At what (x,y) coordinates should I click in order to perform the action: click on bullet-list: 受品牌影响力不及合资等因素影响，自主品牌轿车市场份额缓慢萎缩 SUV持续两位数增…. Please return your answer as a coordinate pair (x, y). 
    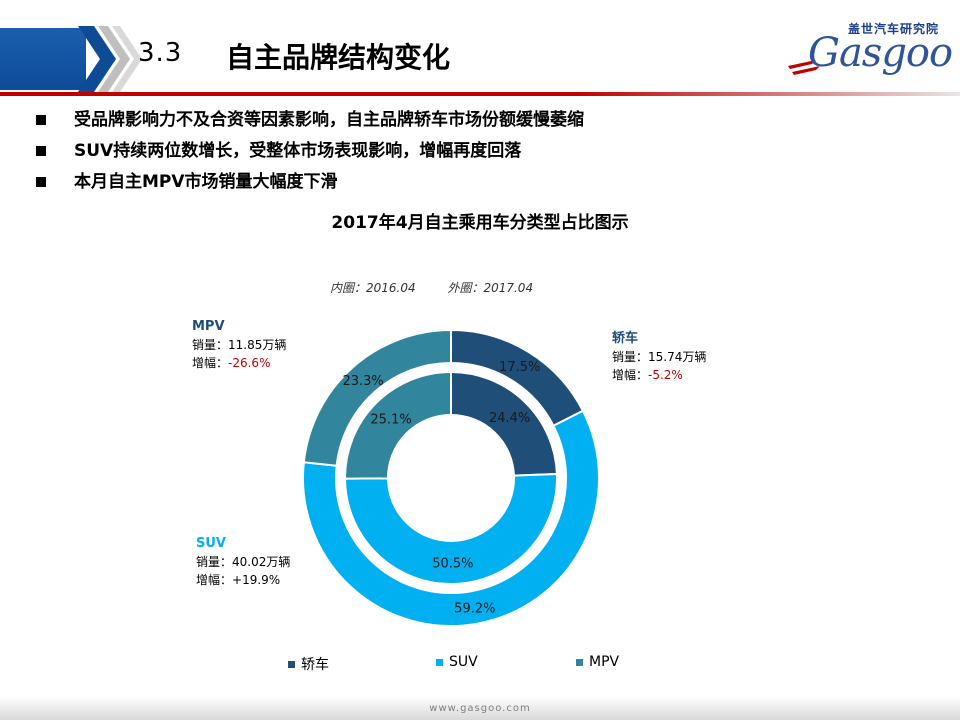
    Looking at the image, I should click on (310, 150).